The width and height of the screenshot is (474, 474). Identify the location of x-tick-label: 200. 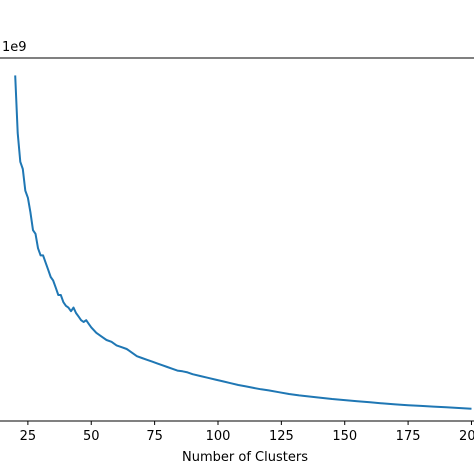
(466, 436).